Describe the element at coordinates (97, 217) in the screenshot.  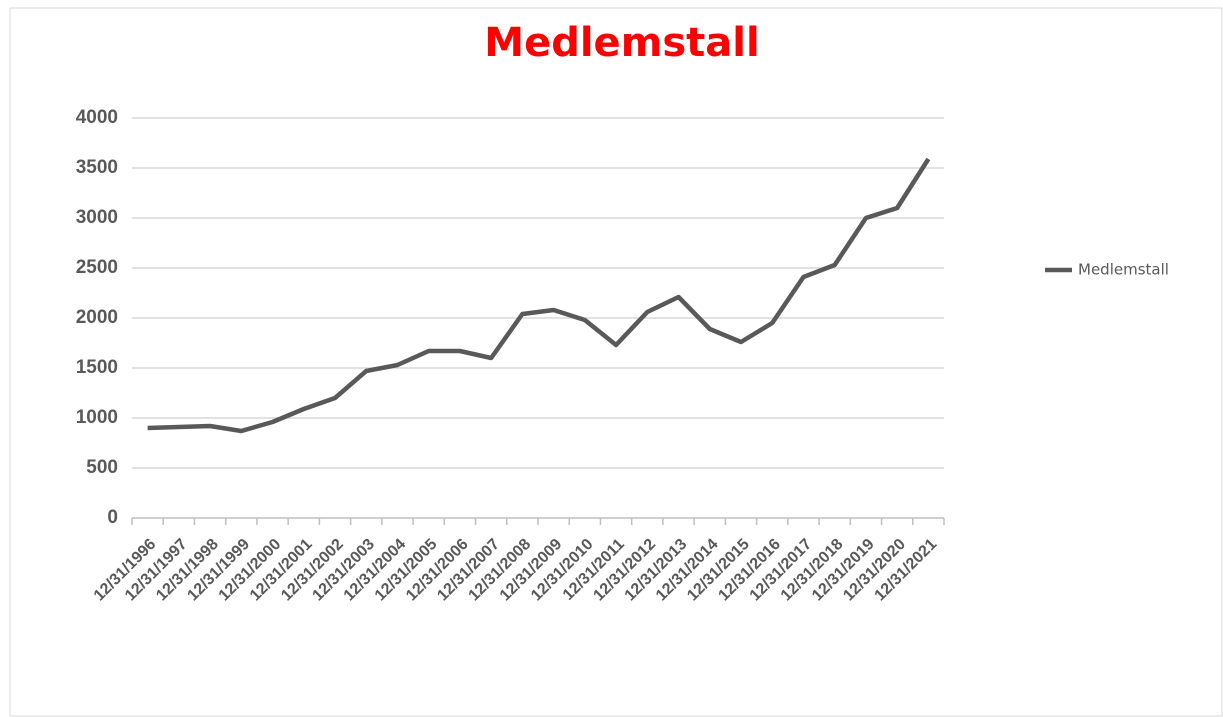
I see `y-tick-label: 3000` at that location.